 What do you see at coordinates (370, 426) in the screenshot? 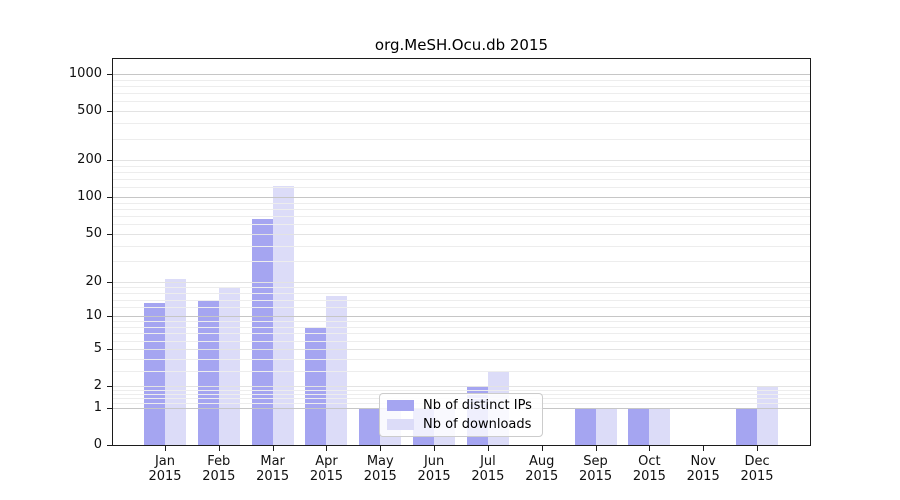
I see `bar-distinct-ips-may-2015` at bounding box center [370, 426].